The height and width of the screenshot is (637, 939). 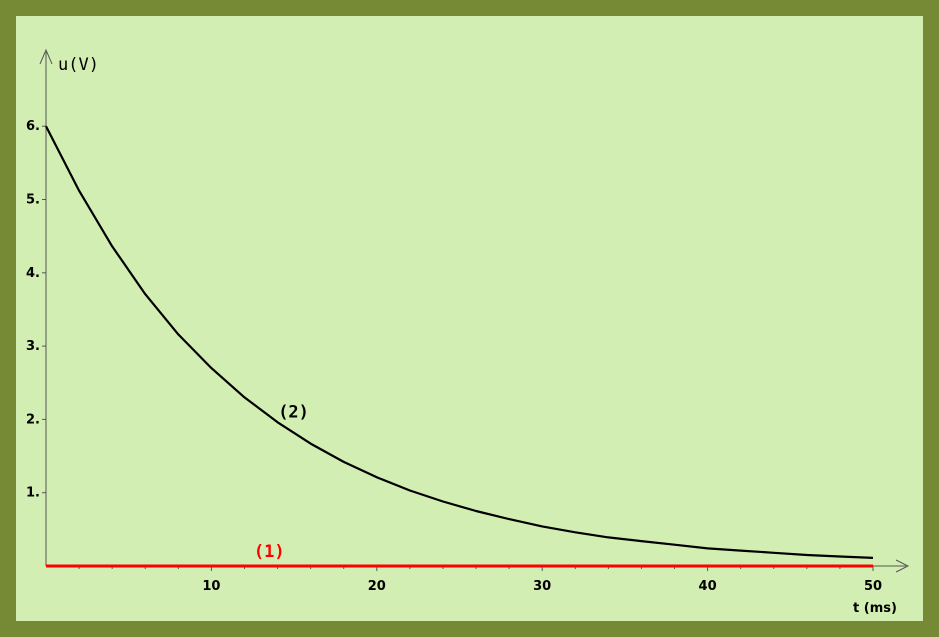 I want to click on y-tick-label: 6., so click(x=33, y=126).